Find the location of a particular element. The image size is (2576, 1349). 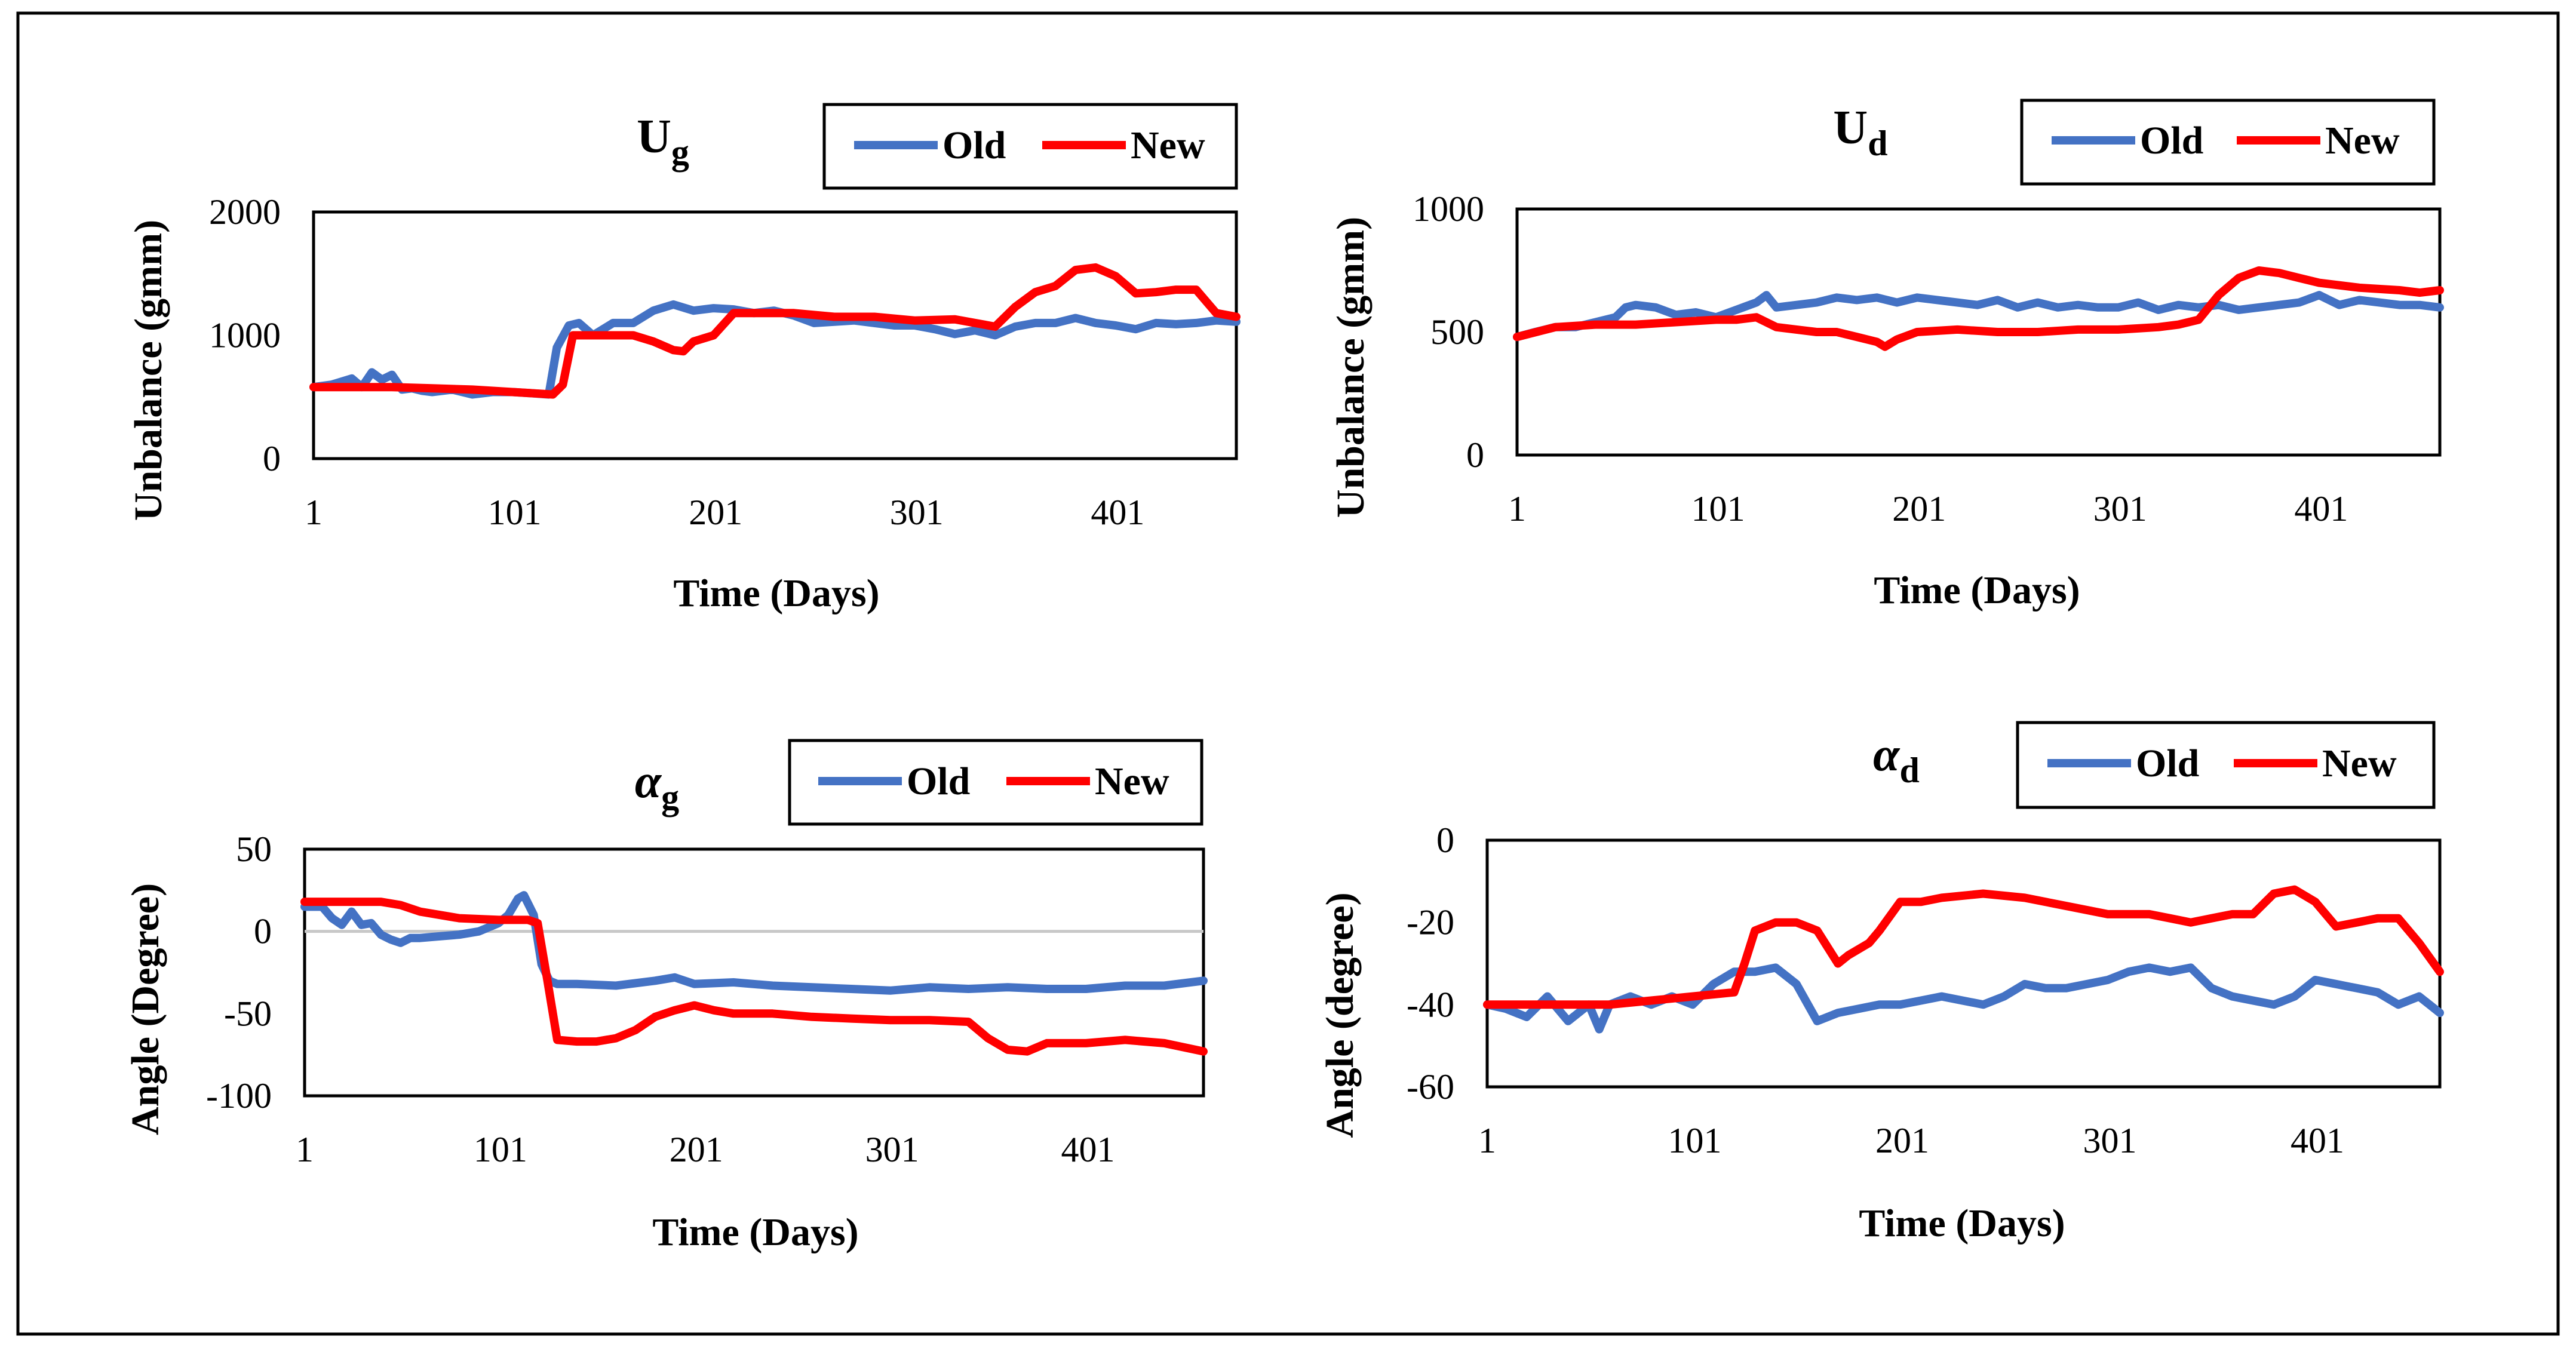

y-axis: 0 1000 2000 is located at coordinates (245, 335).